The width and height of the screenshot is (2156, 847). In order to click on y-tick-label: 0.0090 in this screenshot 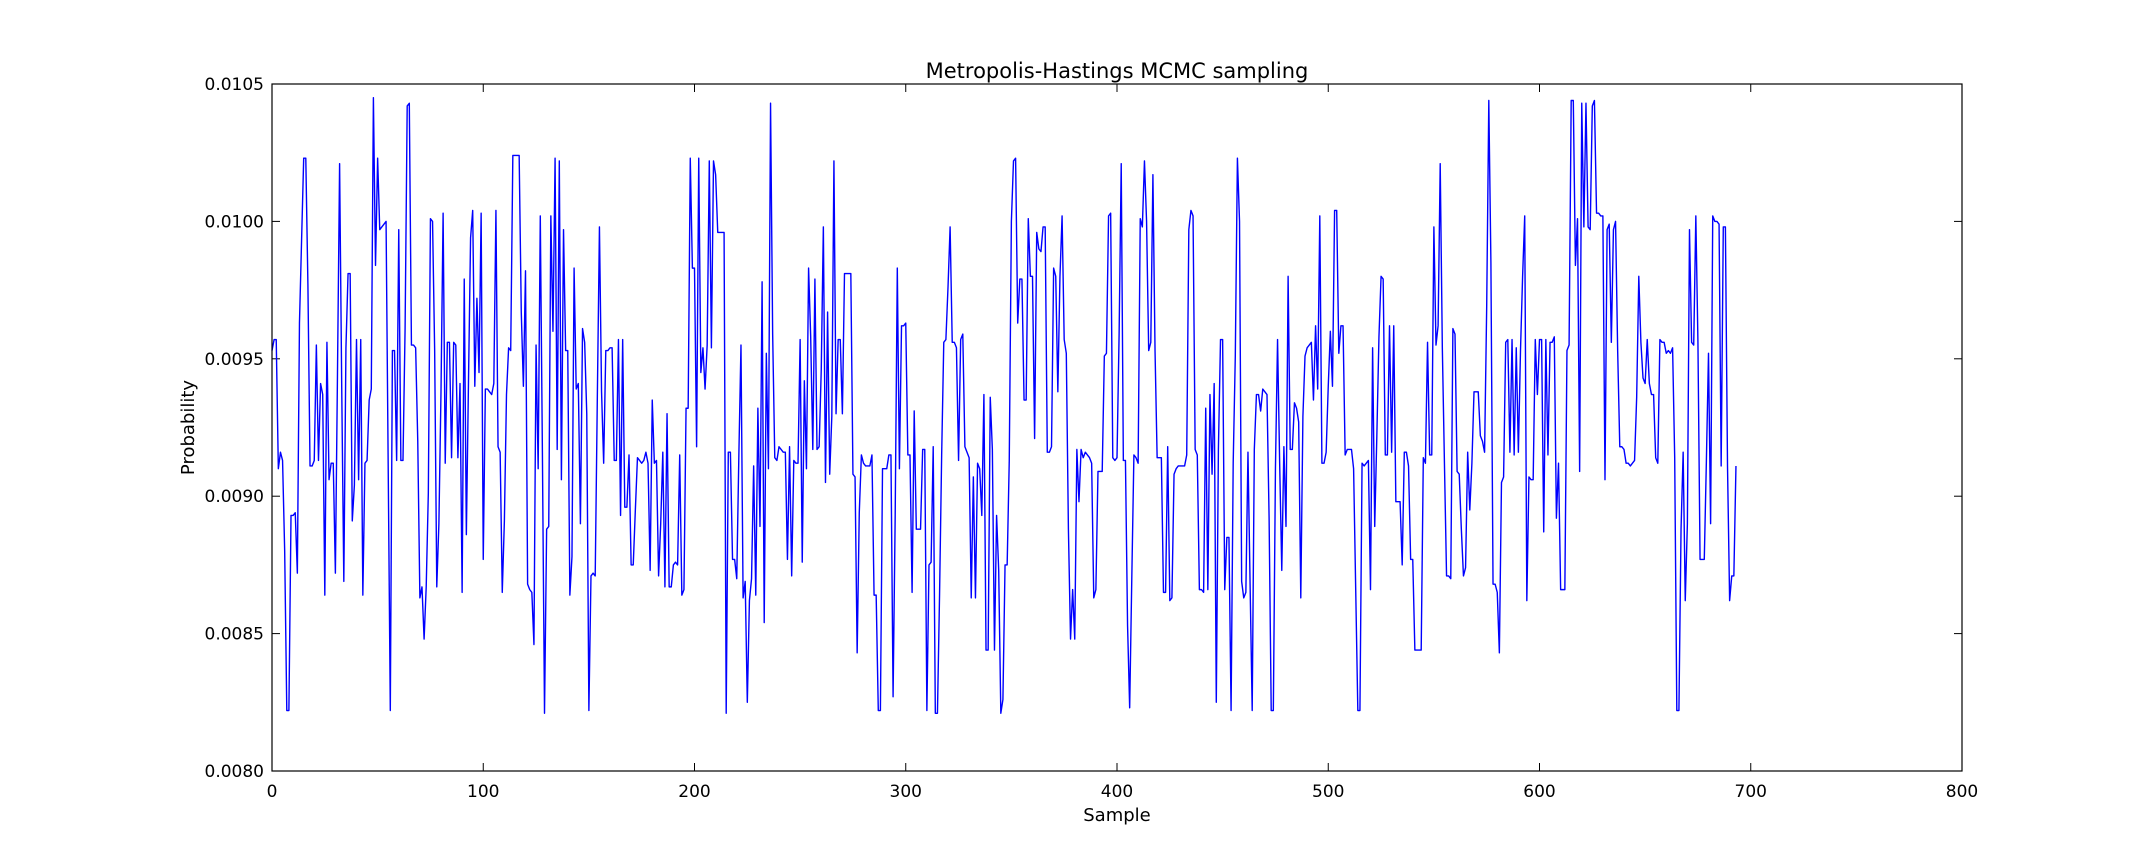, I will do `click(234, 497)`.